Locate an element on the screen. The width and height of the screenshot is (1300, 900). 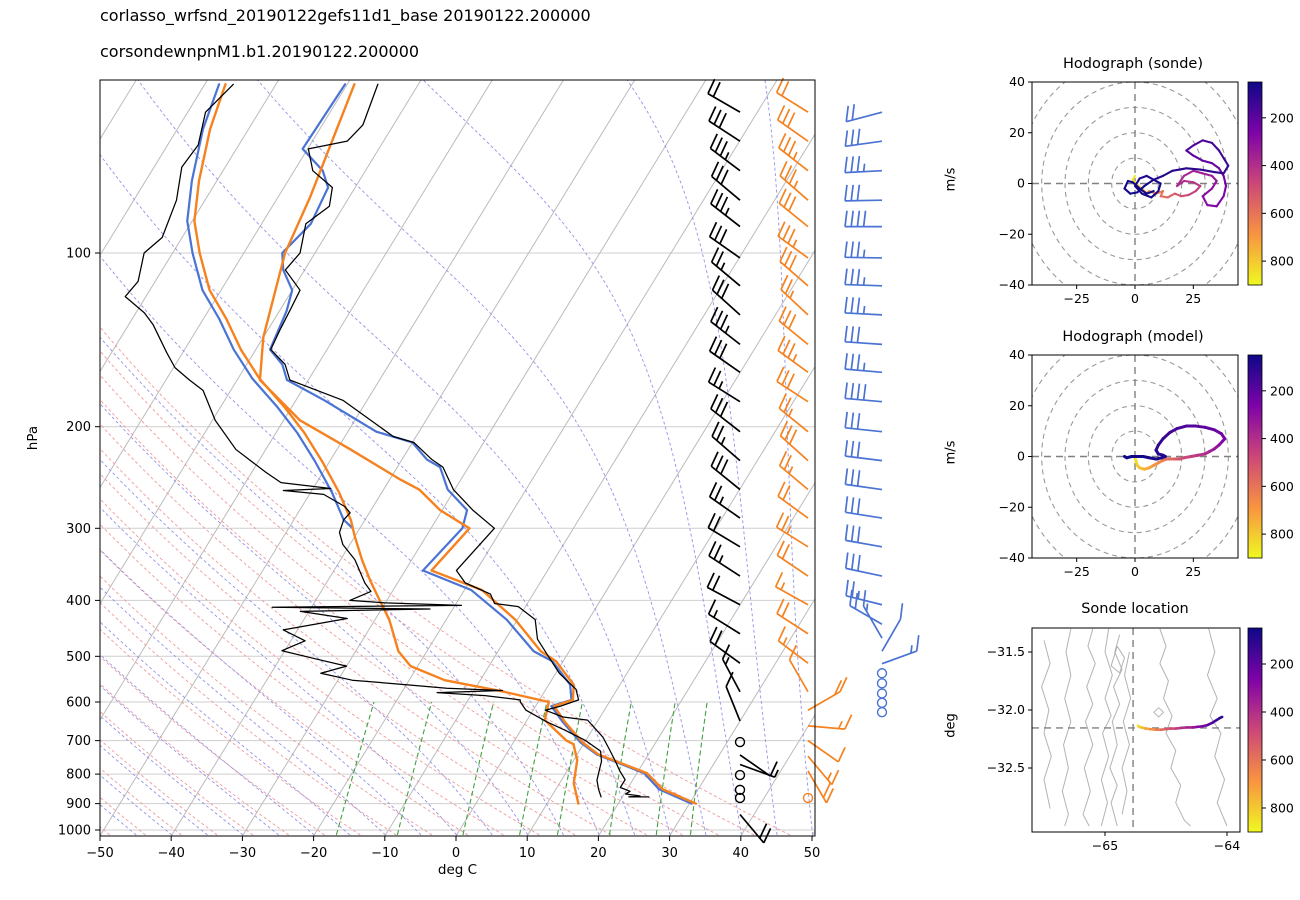
tick-label: 50 is located at coordinates (812, 853).